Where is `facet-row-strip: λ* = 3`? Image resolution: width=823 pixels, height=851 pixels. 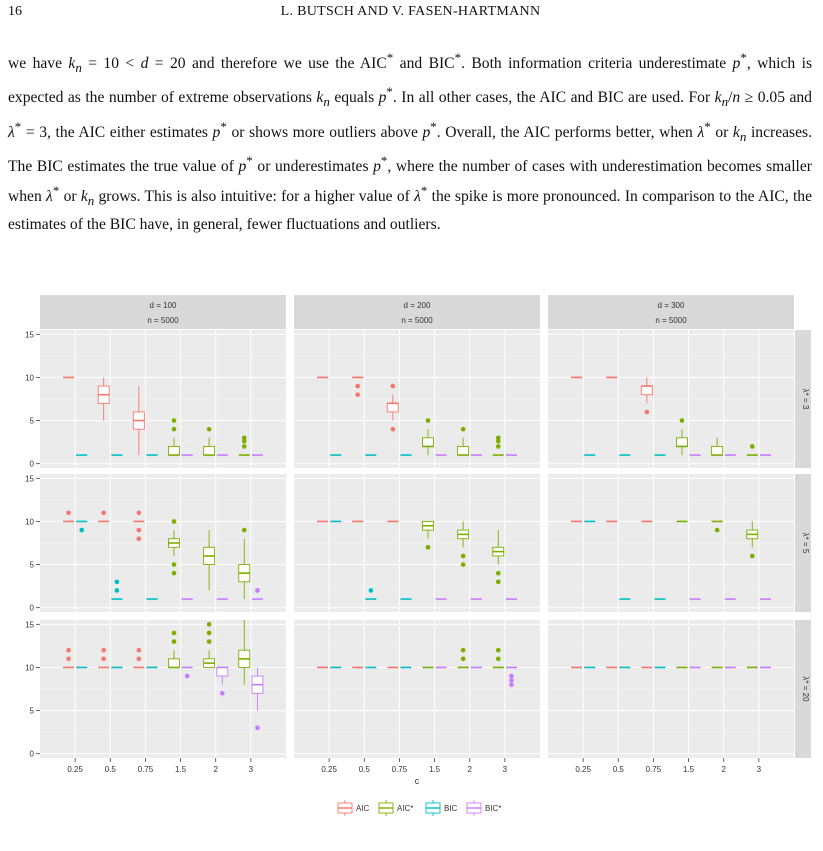 facet-row-strip: λ* = 3 is located at coordinates (803, 399).